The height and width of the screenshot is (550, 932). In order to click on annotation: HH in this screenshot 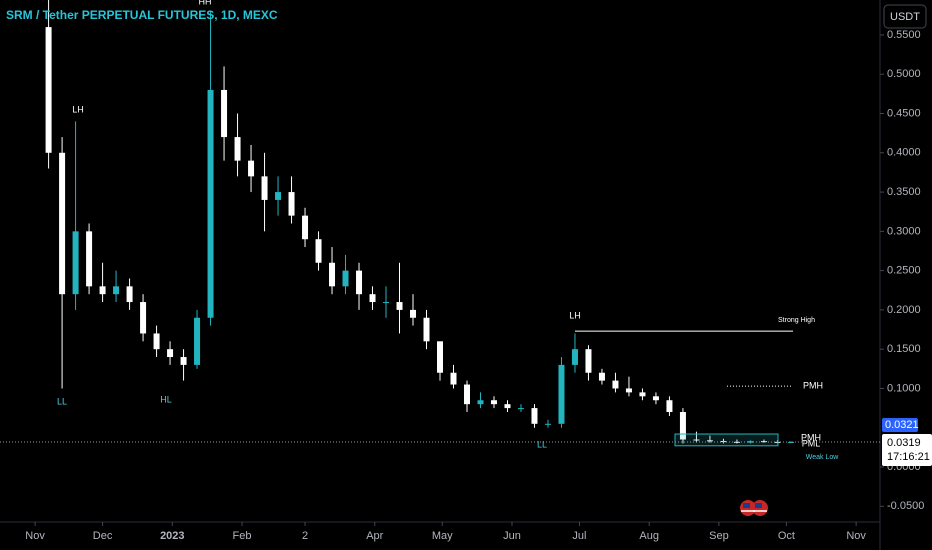, I will do `click(205, 3)`.